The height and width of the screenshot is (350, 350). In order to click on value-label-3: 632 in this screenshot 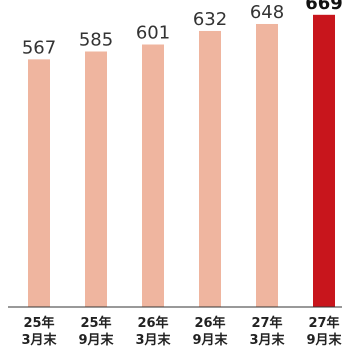, I will do `click(210, 19)`.